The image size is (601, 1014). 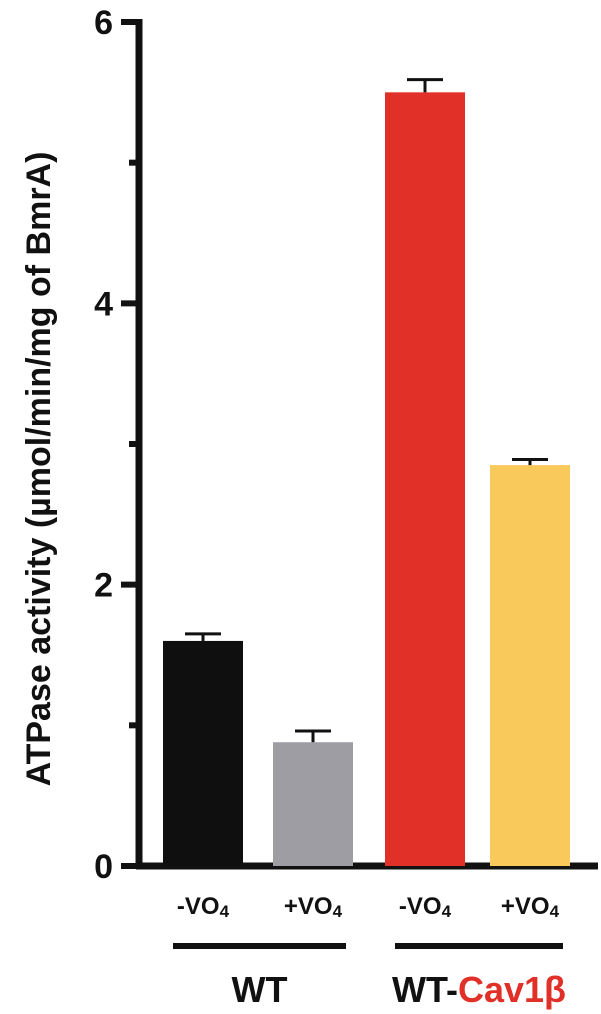 What do you see at coordinates (369, 976) in the screenshot?
I see `group-labels: WT WT-Cav1β` at bounding box center [369, 976].